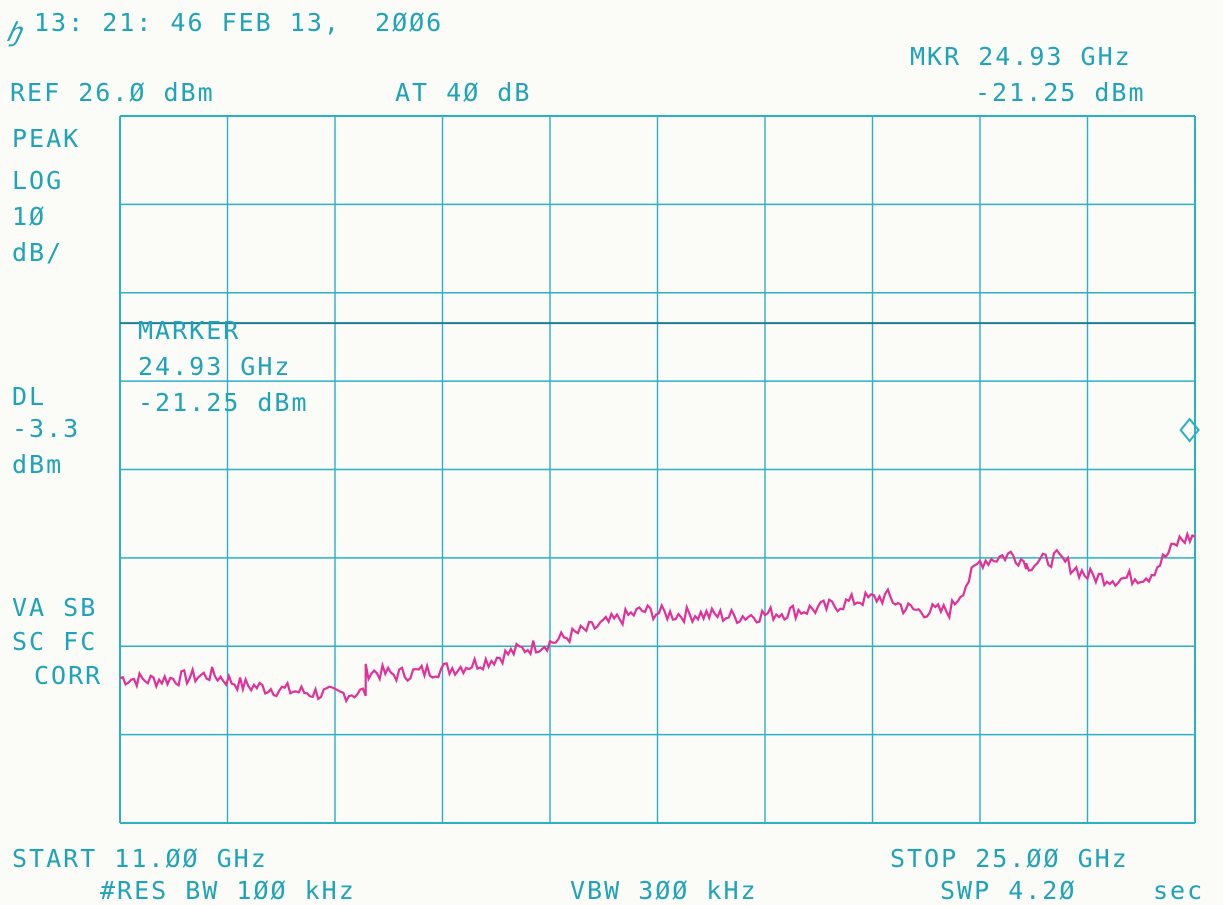 This screenshot has width=1223, height=905. I want to click on sweep-time: SWP 4.2Ø, so click(1008, 890).